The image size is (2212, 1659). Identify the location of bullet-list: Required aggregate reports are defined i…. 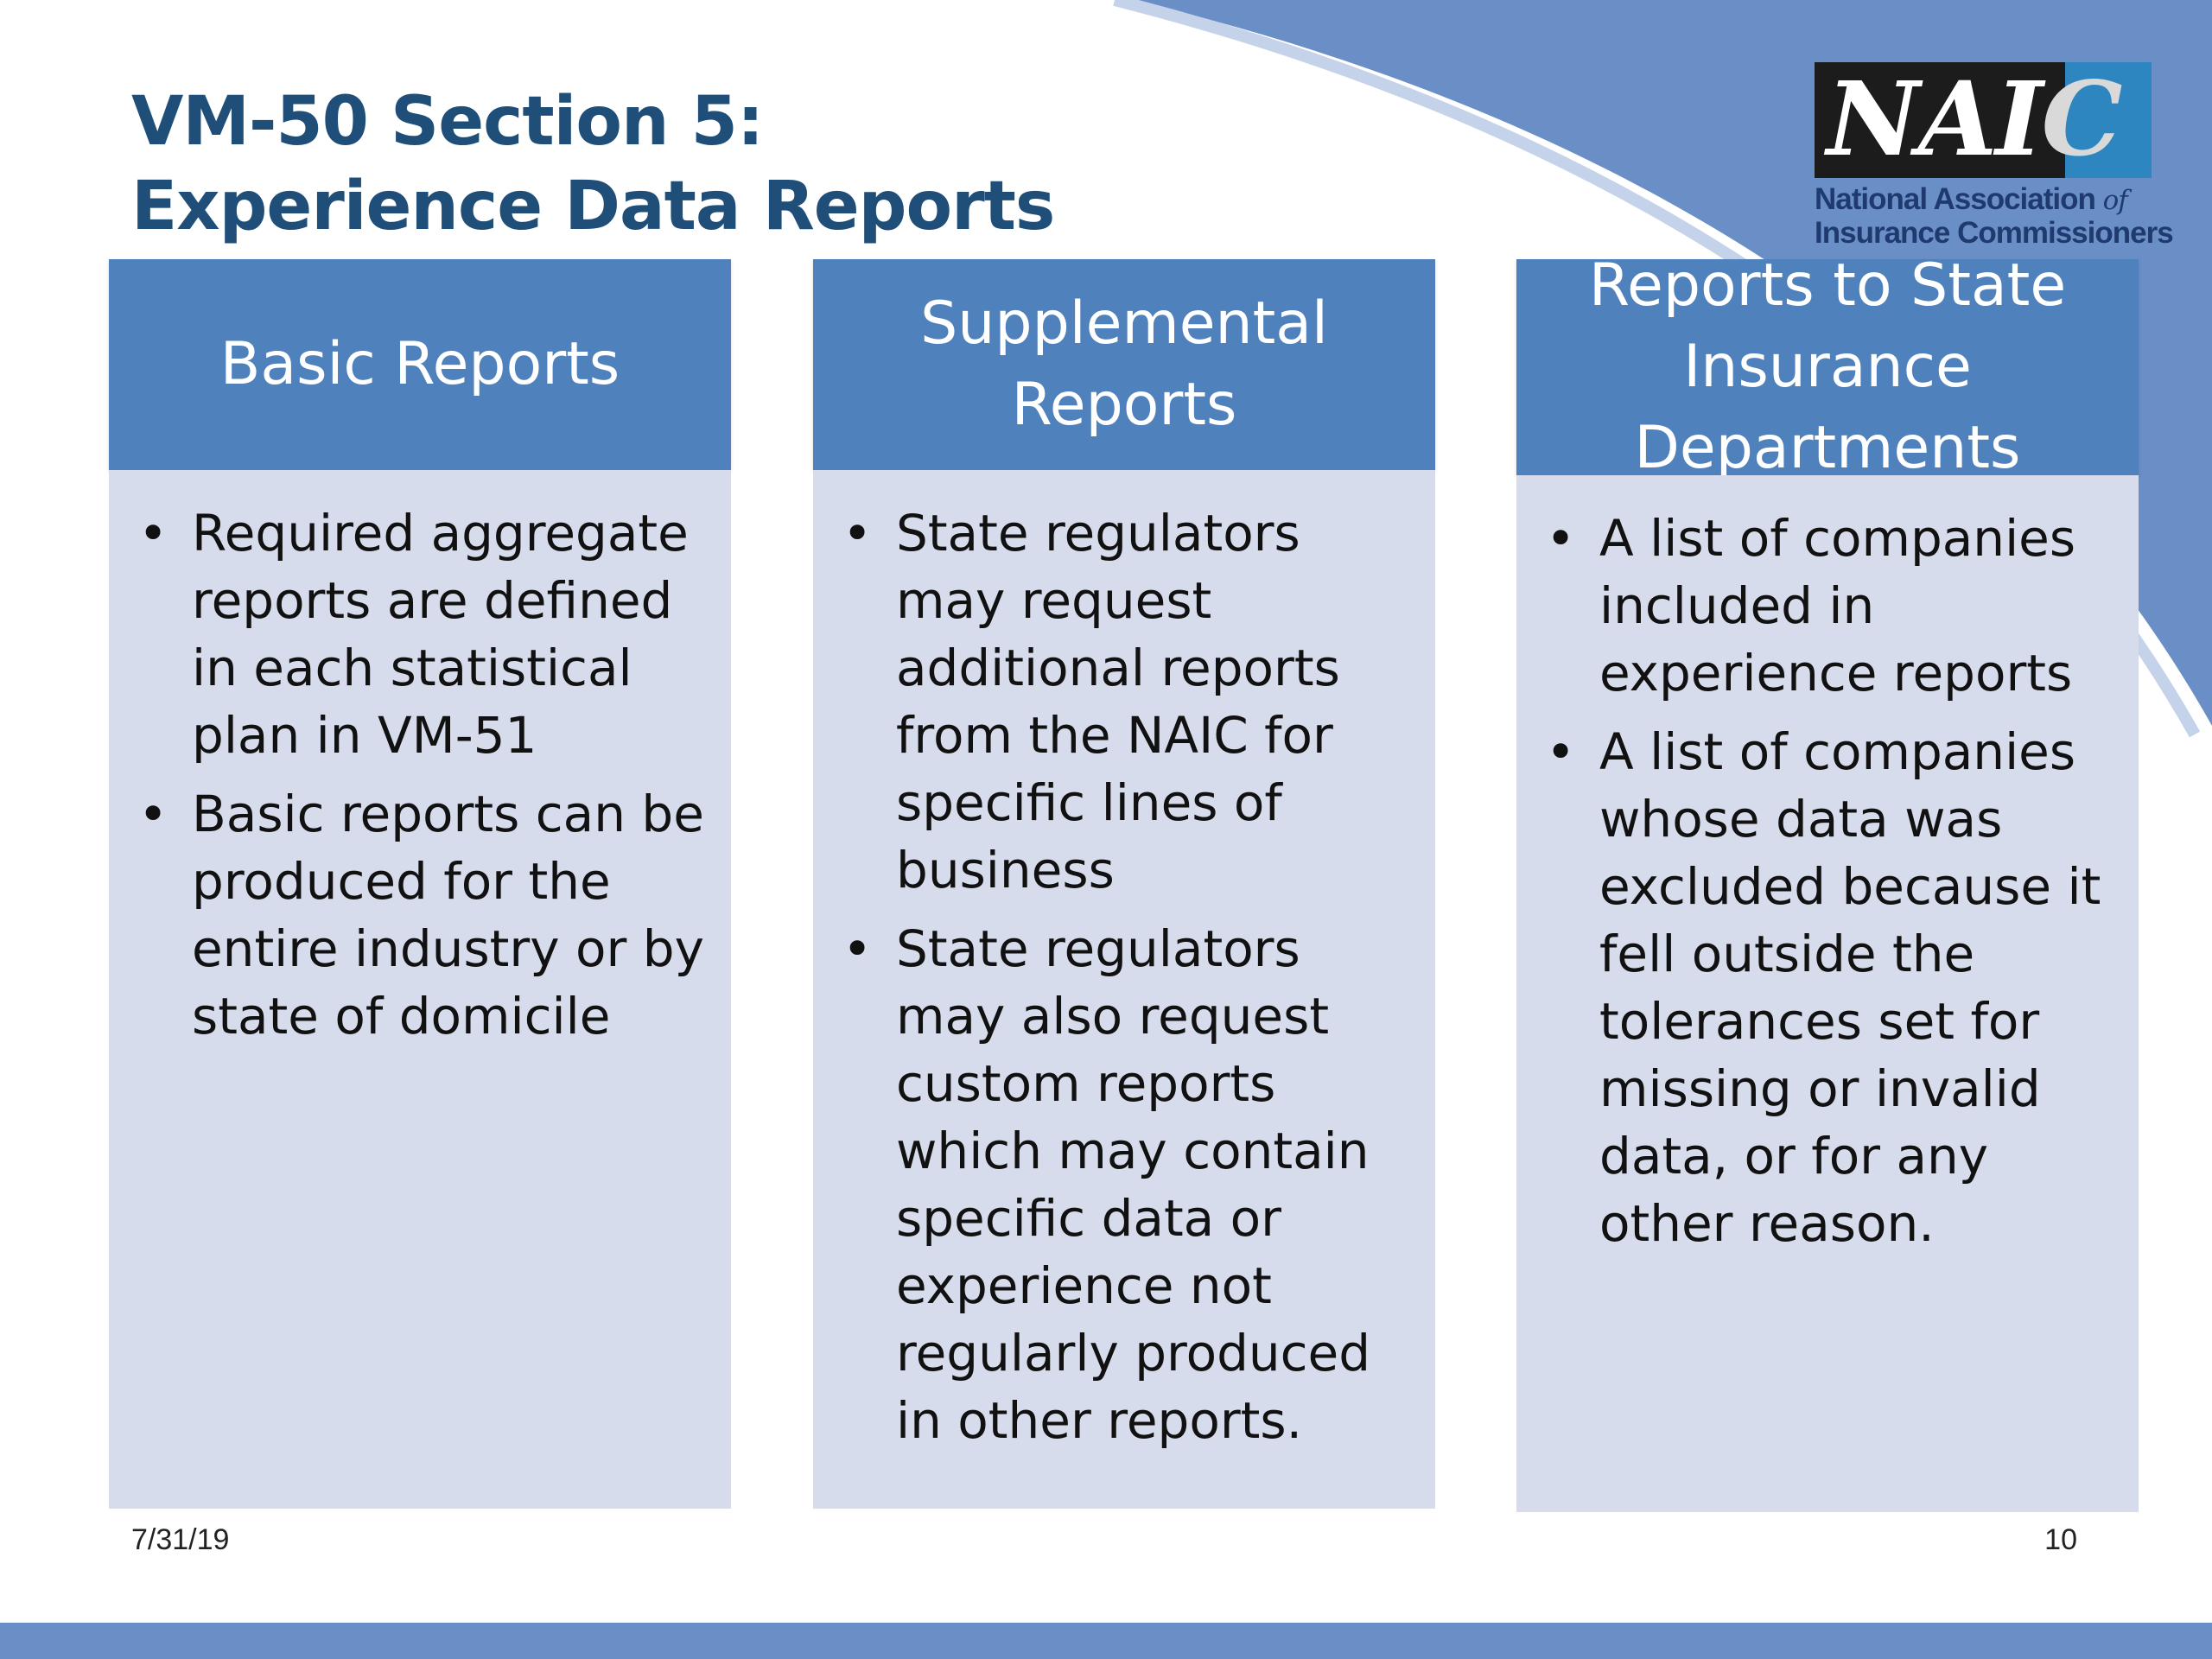
(422, 774).